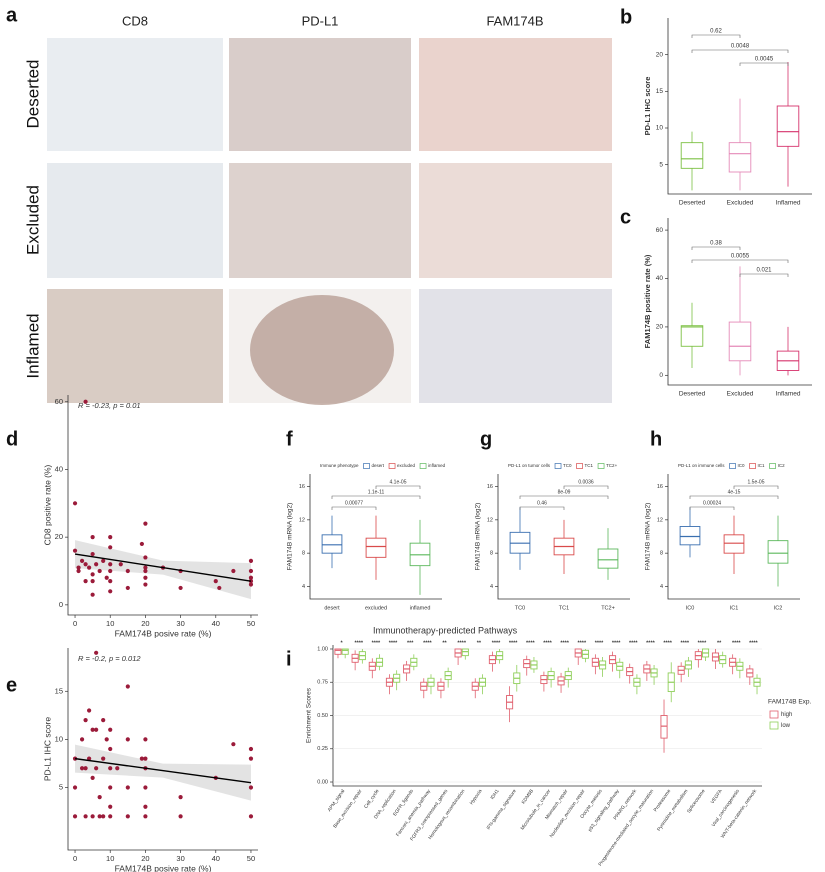 This screenshot has height=872, width=825. What do you see at coordinates (790, 702) in the screenshot?
I see `legend-title: FAM174B Exp.` at bounding box center [790, 702].